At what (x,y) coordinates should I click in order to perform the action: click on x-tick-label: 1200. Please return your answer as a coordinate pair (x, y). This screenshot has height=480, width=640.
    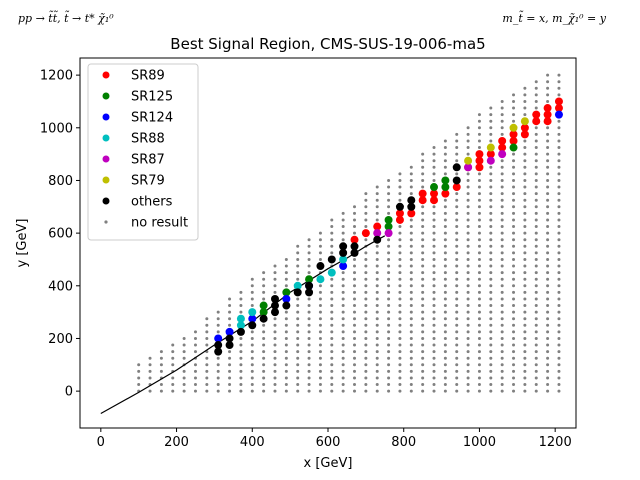
    Looking at the image, I should click on (555, 442).